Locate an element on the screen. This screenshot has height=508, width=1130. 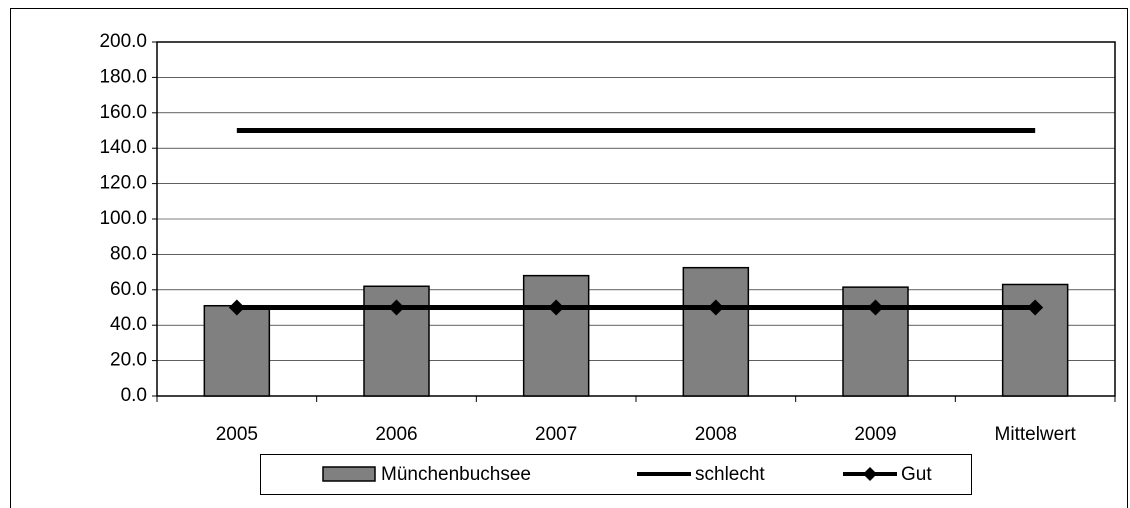
y-tick-label: 100.0 is located at coordinates (123, 218).